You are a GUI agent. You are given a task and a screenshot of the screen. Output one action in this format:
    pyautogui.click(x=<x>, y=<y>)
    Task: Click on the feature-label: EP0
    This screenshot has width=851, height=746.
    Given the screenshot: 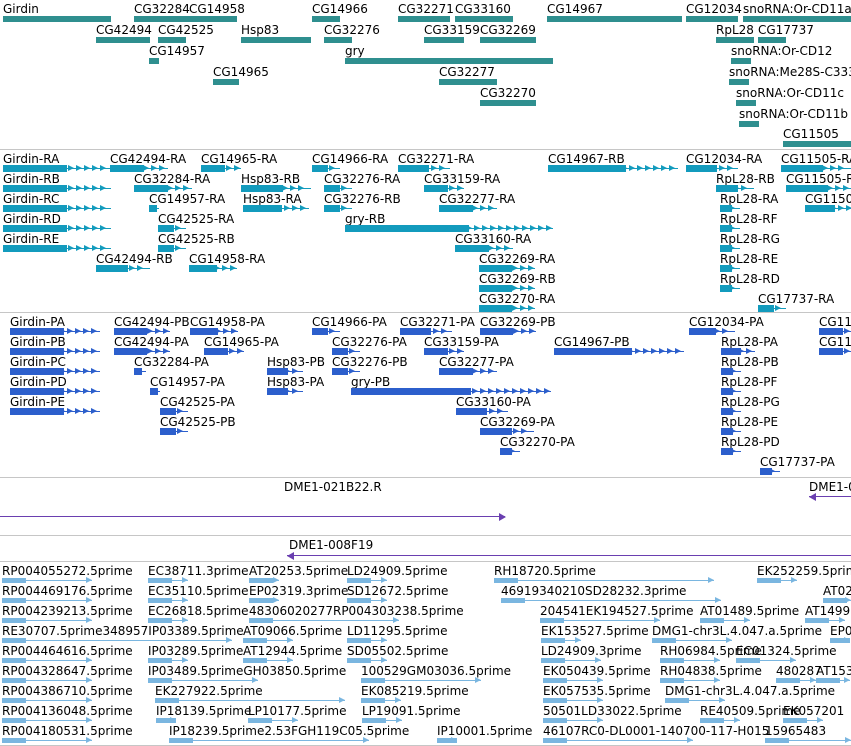 What is the action you would take?
    pyautogui.click(x=840, y=631)
    